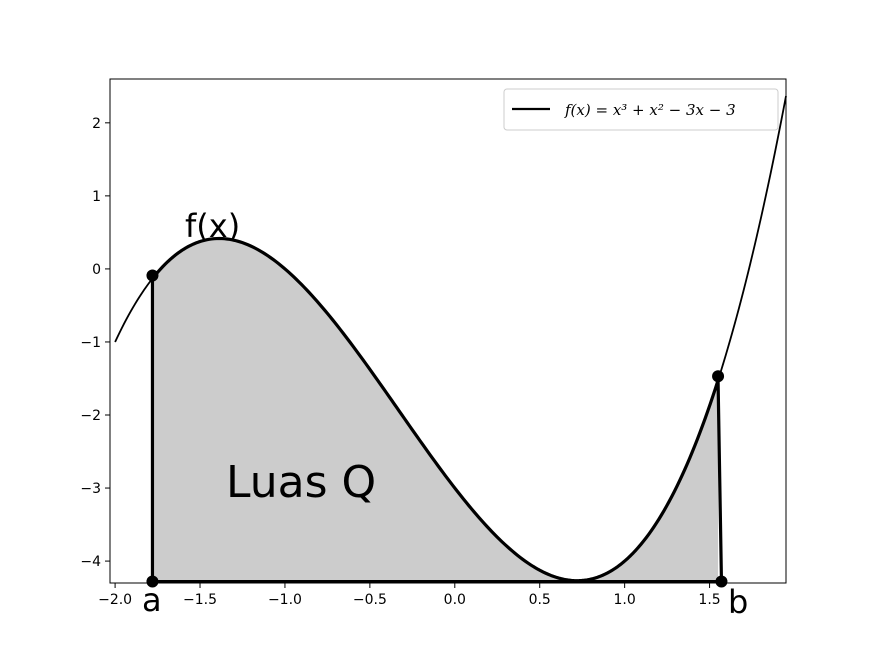 This screenshot has width=873, height=655. I want to click on y-tick-label: 2, so click(96, 124).